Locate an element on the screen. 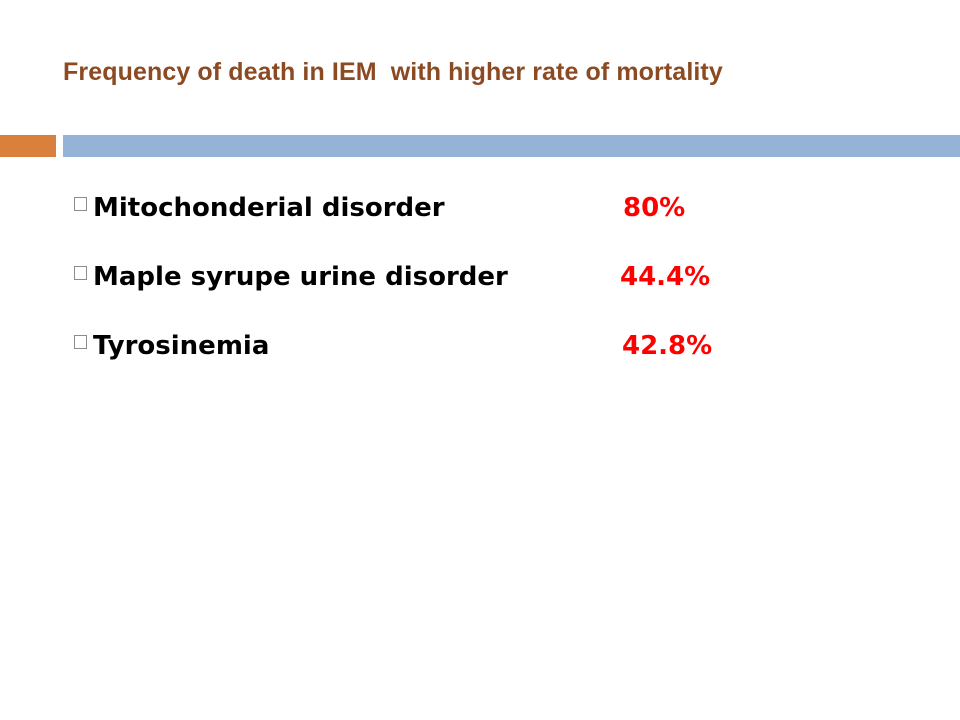 This screenshot has height=720, width=960. accent-bar-blue is located at coordinates (511, 146).